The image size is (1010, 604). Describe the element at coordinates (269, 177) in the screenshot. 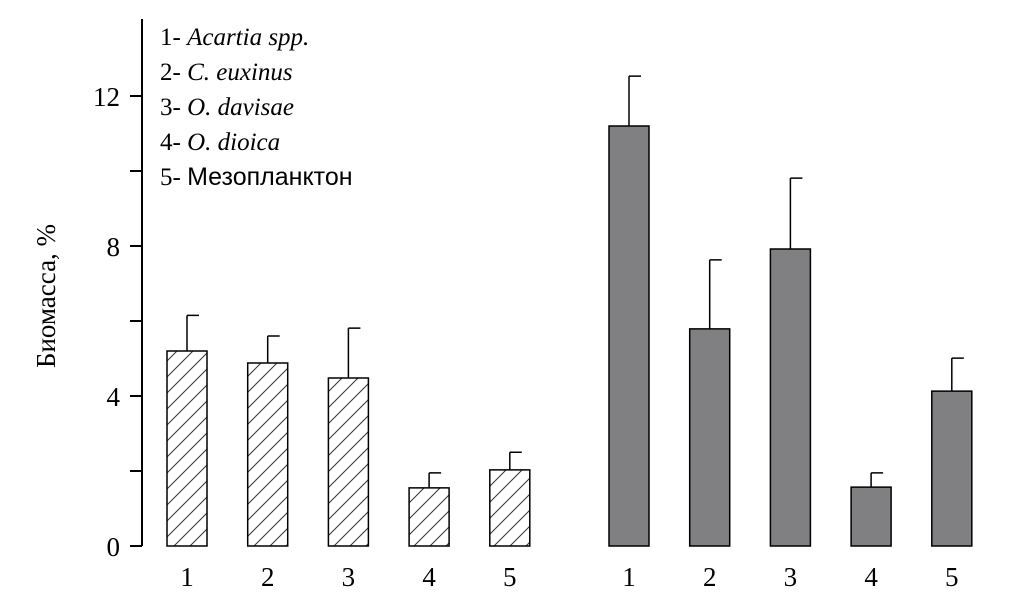

I see `legend-label: Мезопланктон` at that location.